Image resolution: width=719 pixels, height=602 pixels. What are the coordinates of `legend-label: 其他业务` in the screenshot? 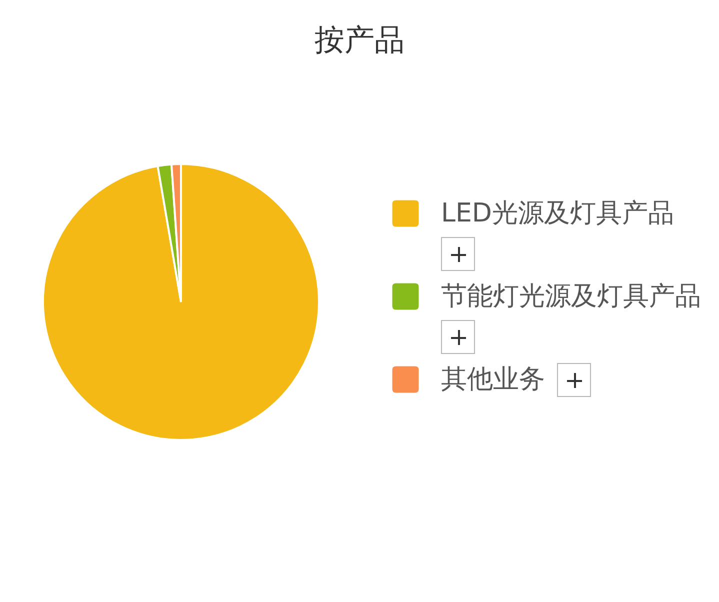 It's located at (493, 379).